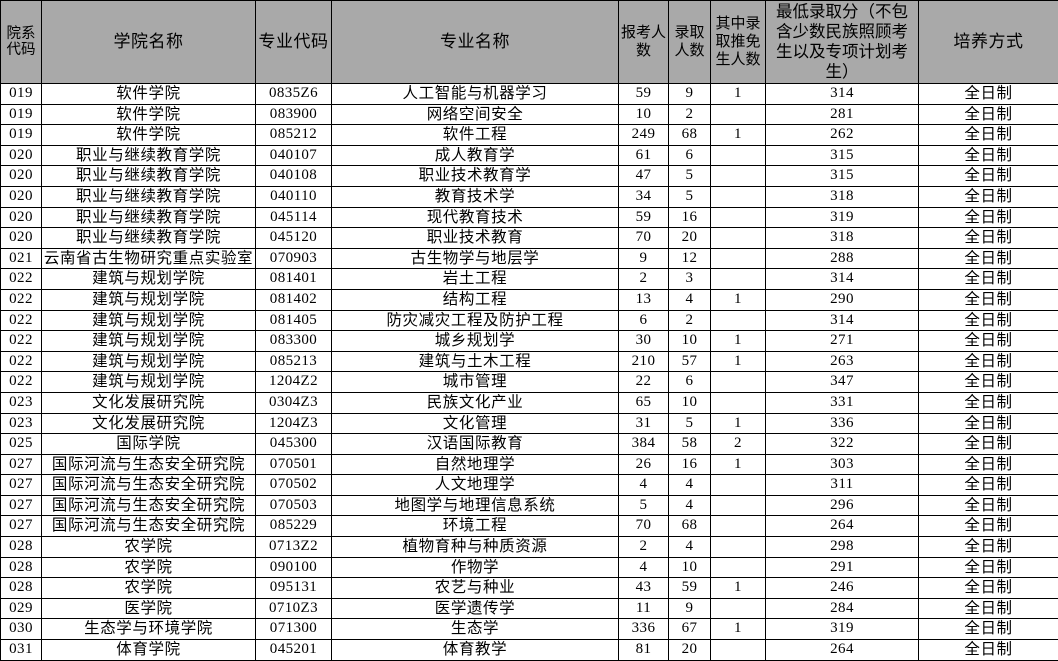  Describe the element at coordinates (475, 279) in the screenshot. I see `cell-major-name: 岩土工程` at that location.